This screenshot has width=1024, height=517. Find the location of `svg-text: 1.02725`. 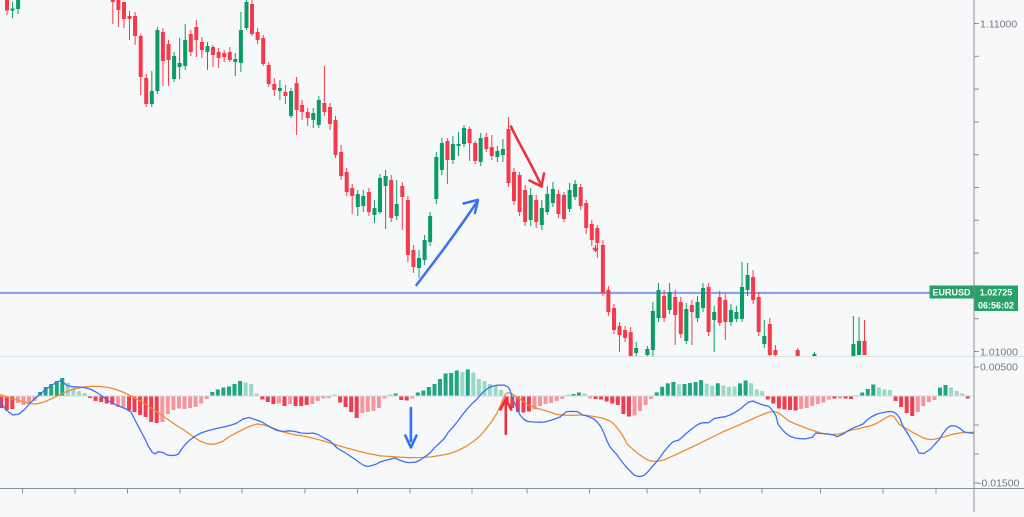

svg-text: 1.02725 is located at coordinates (996, 292).